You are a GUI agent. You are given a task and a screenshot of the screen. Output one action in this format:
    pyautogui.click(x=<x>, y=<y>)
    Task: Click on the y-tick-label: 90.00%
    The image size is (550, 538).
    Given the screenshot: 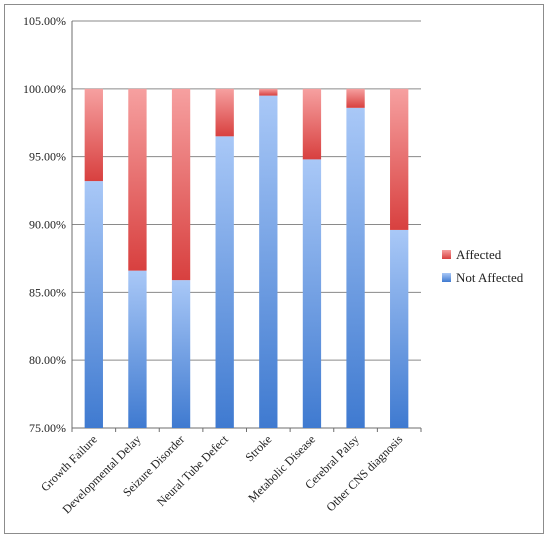 What is the action you would take?
    pyautogui.click(x=47, y=225)
    